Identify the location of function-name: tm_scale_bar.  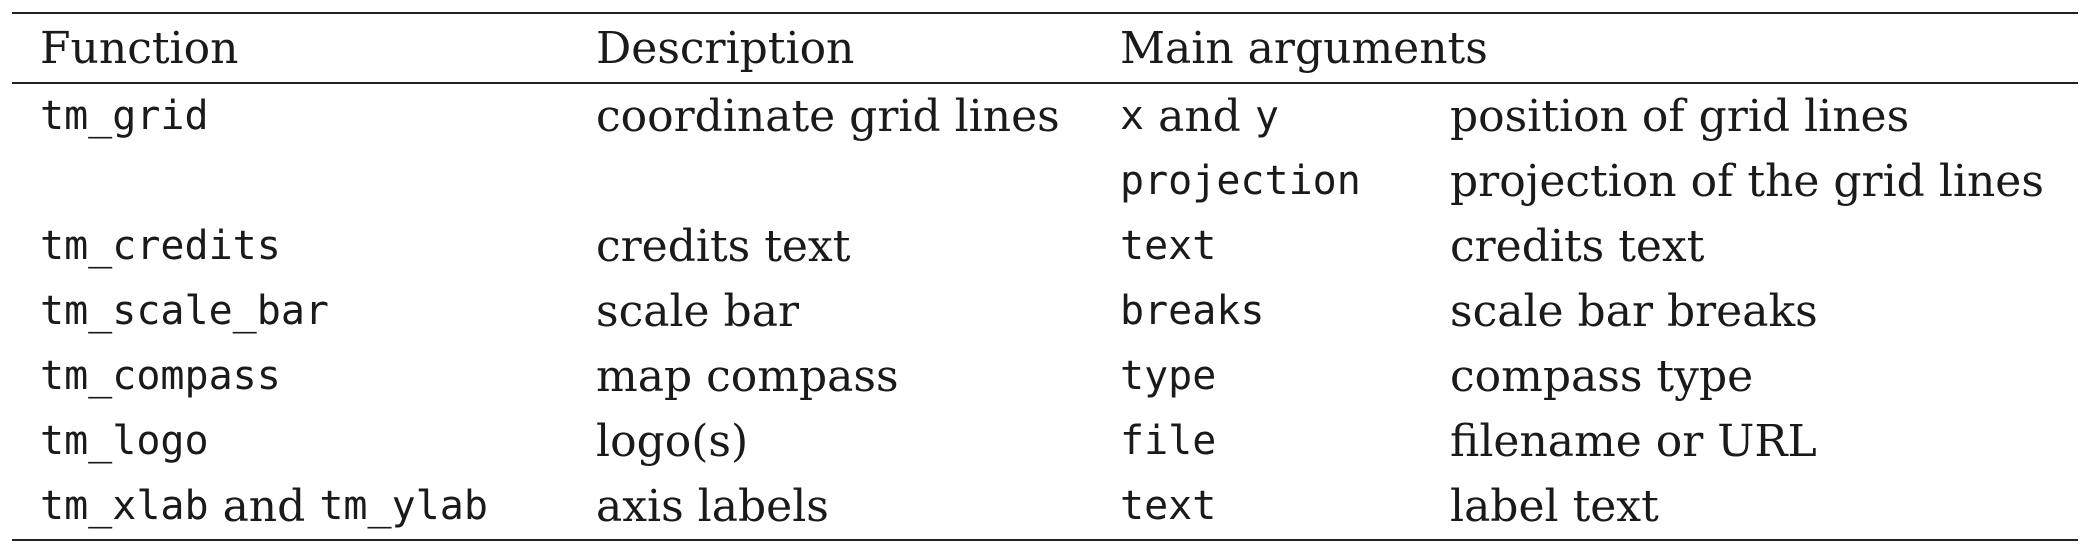
(184, 311).